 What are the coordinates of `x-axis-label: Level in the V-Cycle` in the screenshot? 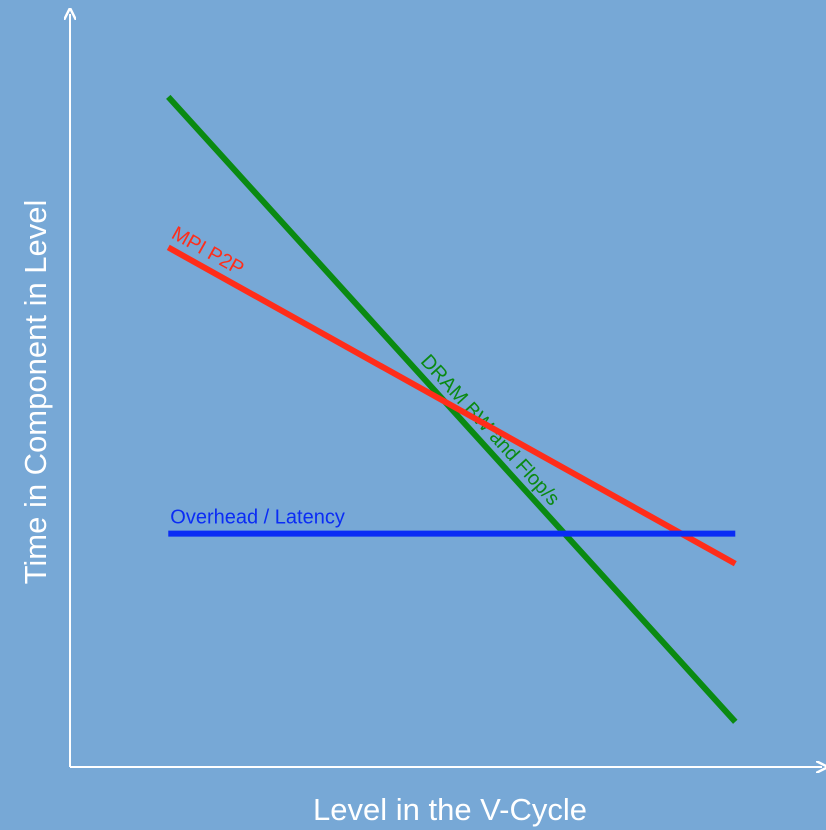 It's located at (450, 809).